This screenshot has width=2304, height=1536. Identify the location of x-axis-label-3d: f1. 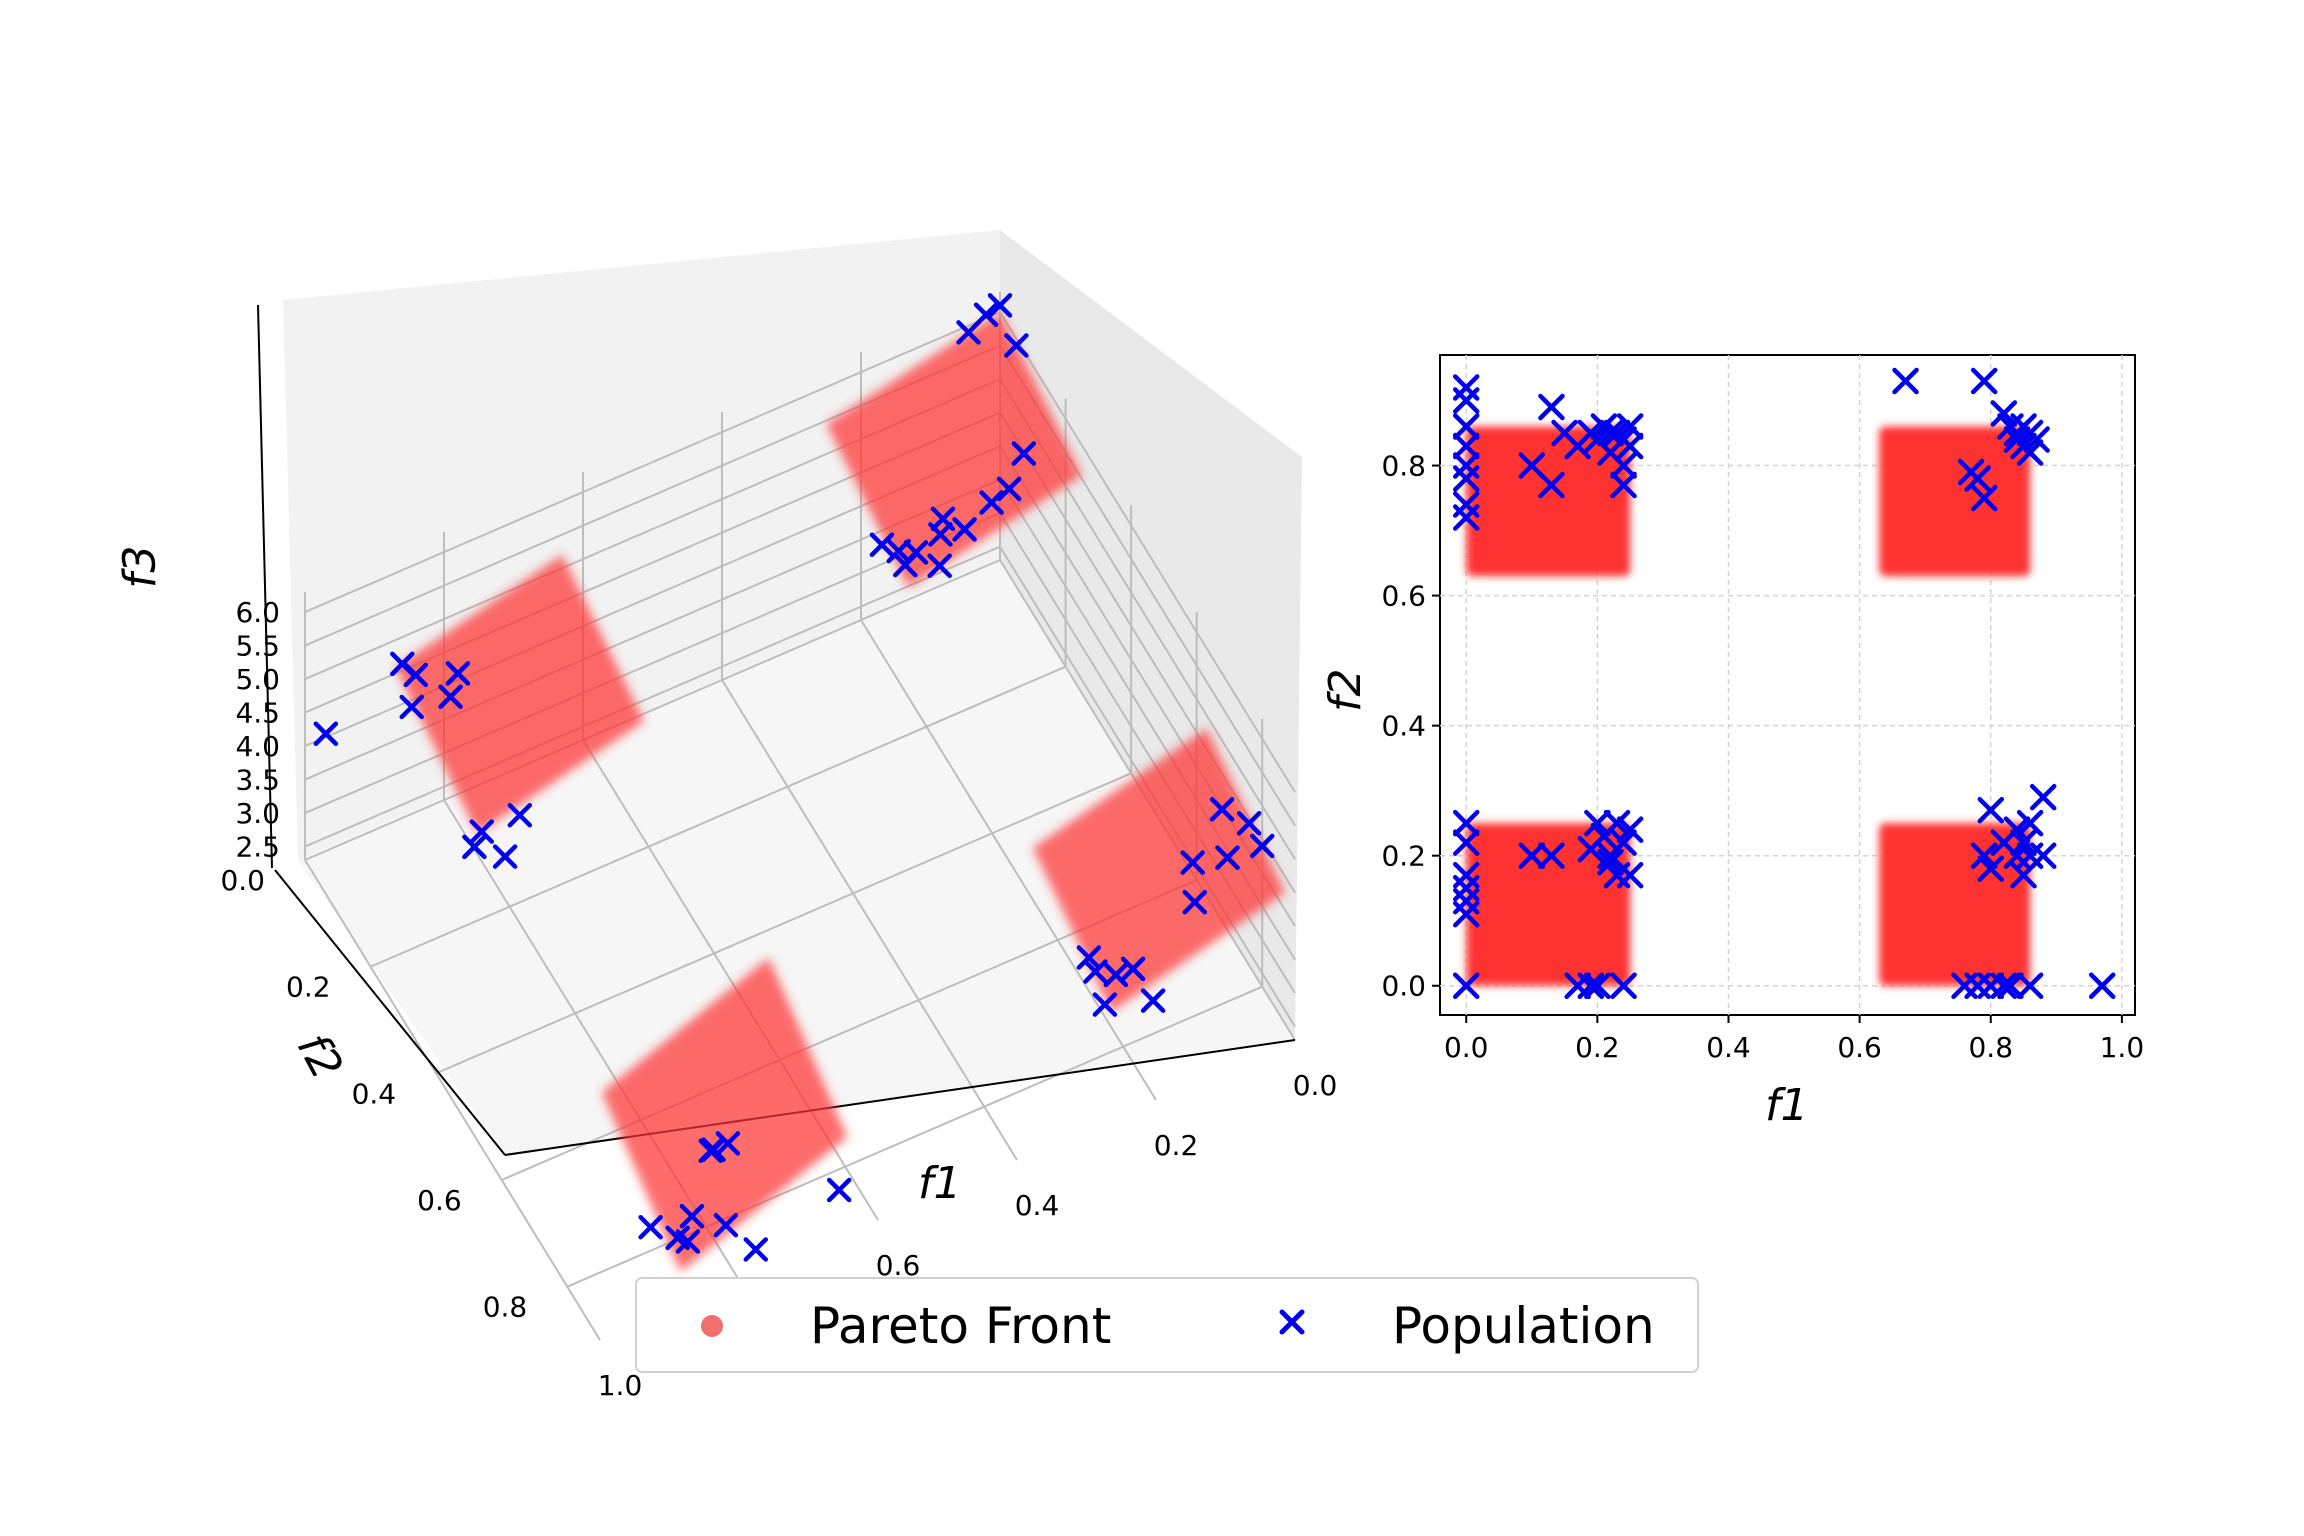
(939, 1183).